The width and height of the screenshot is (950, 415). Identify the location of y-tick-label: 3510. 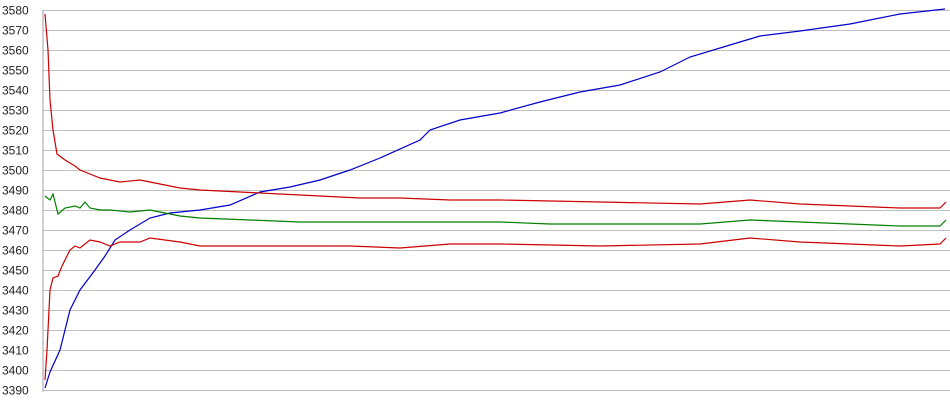
(15, 151).